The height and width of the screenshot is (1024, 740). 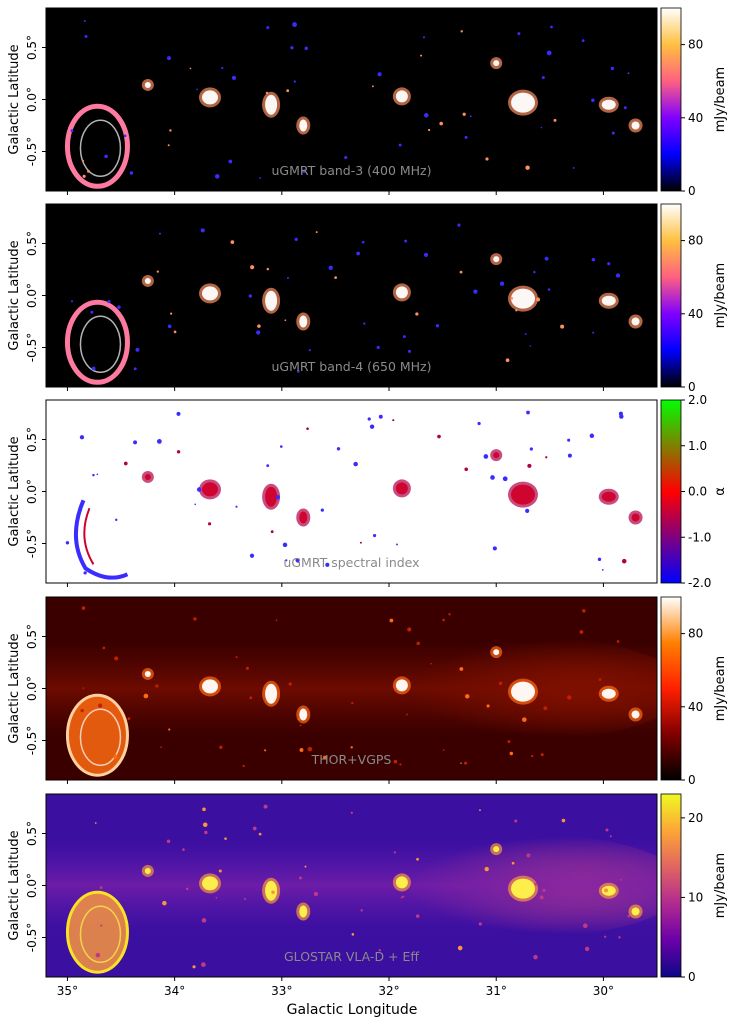 I want to click on x-axis-title: Galactic Longitude, so click(x=352, y=1010).